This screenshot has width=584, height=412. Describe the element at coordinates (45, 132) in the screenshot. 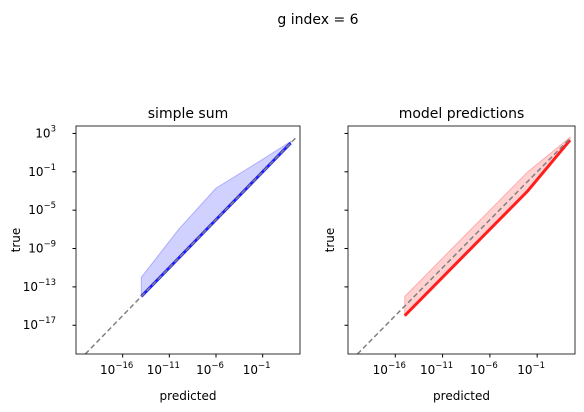

I see `y-tick-label: 10³` at that location.